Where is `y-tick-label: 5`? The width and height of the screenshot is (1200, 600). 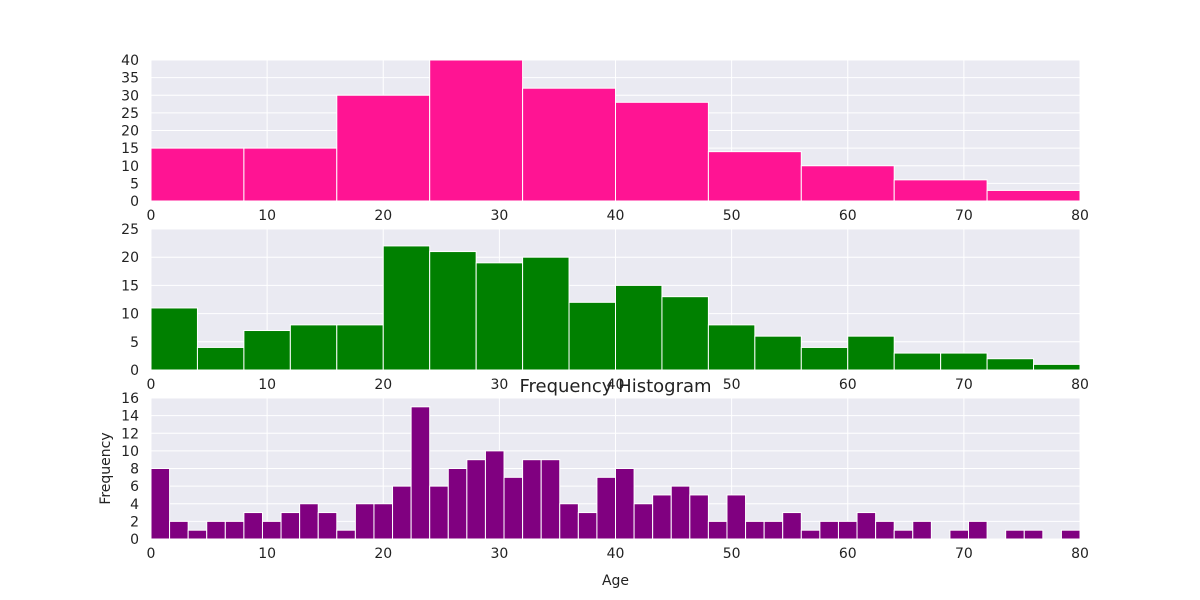 y-tick-label: 5 is located at coordinates (134, 184).